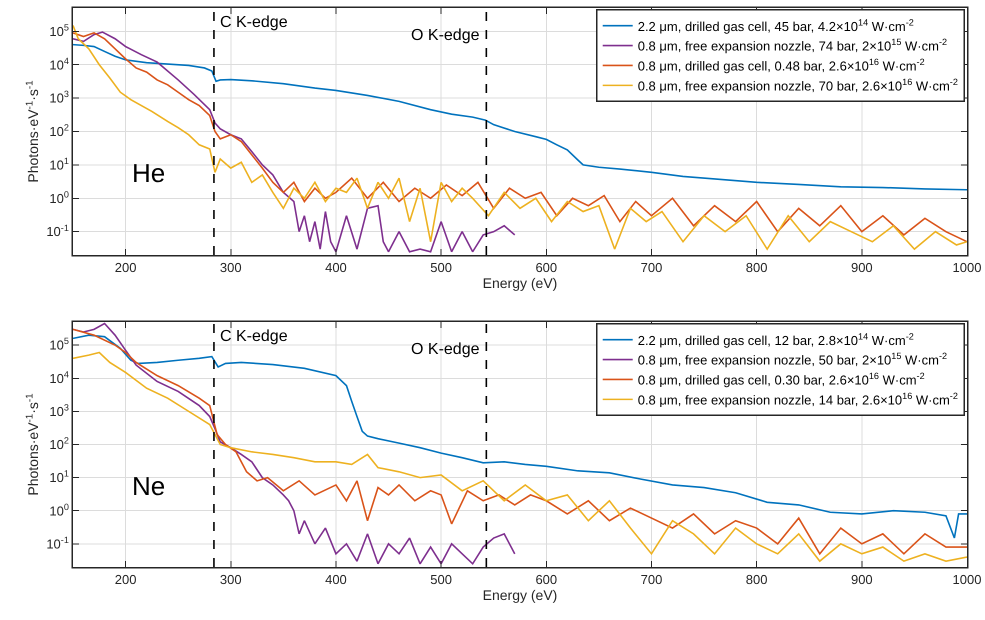 Image resolution: width=985 pixels, height=620 pixels. Describe the element at coordinates (781, 379) in the screenshot. I see `legend-label: 0.8 μm, drilled gas cell, 0.30 bar, 2.6×10$^{16}$ W·cm$^{-2}$` at that location.